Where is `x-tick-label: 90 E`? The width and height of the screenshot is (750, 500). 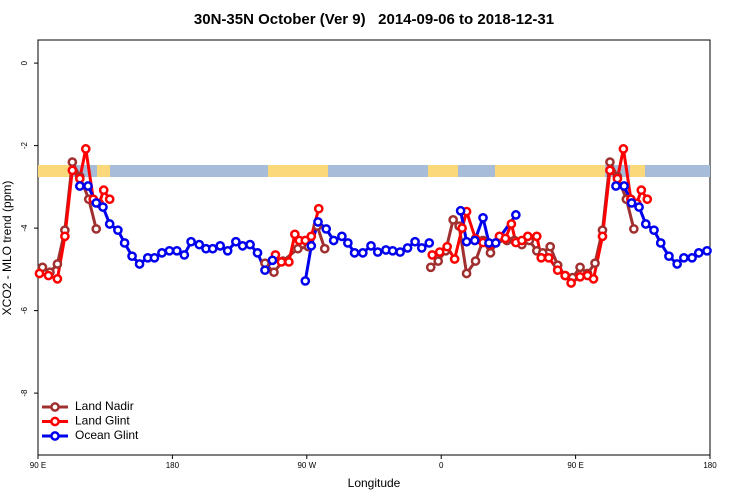
x-tick-label: 90 E is located at coordinates (575, 465).